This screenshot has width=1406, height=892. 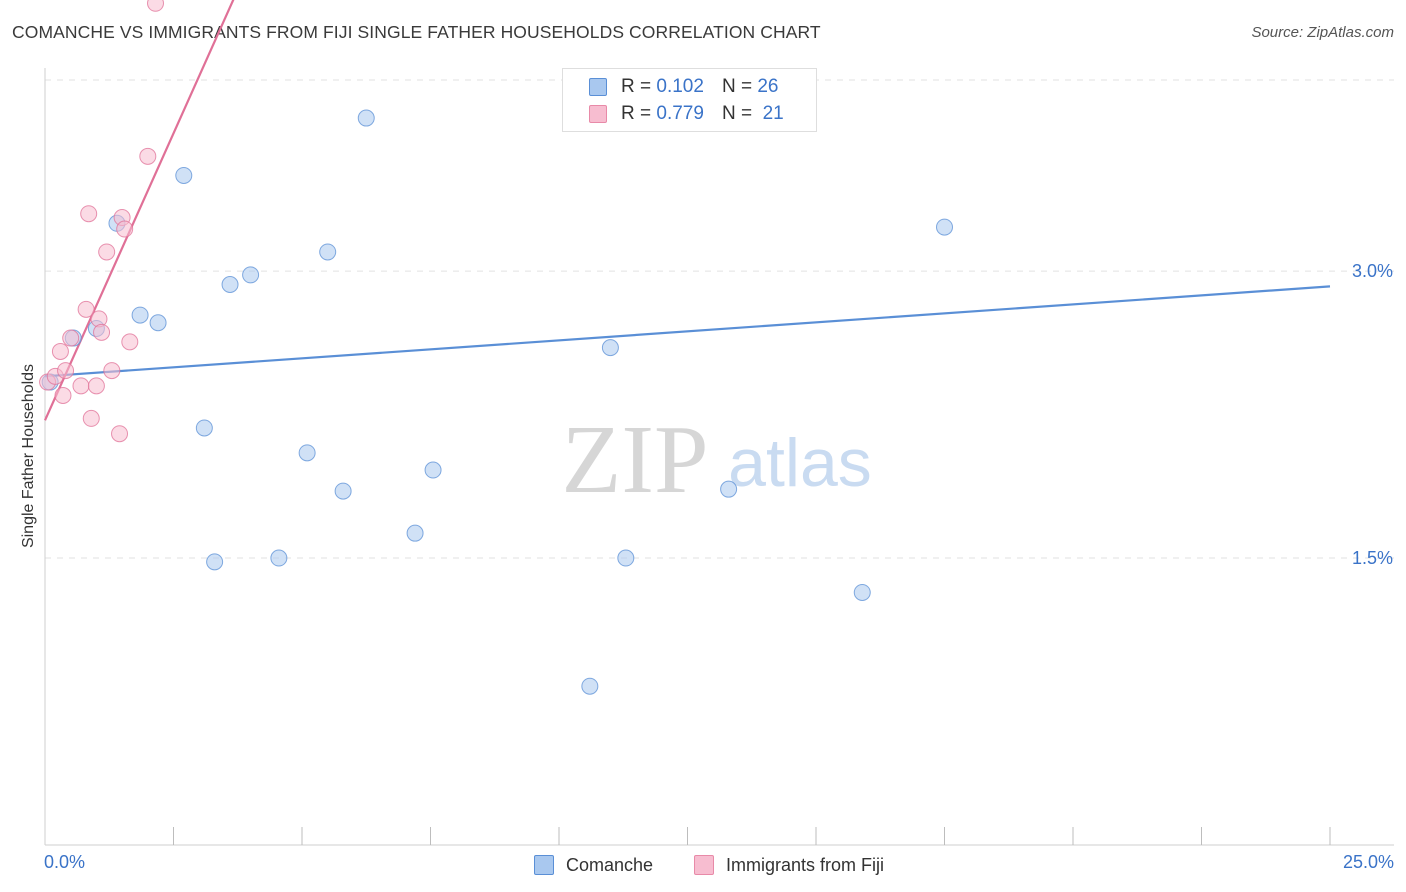 I want to click on series-legend-fiji: Immigrants from Fiji, so click(x=789, y=865).